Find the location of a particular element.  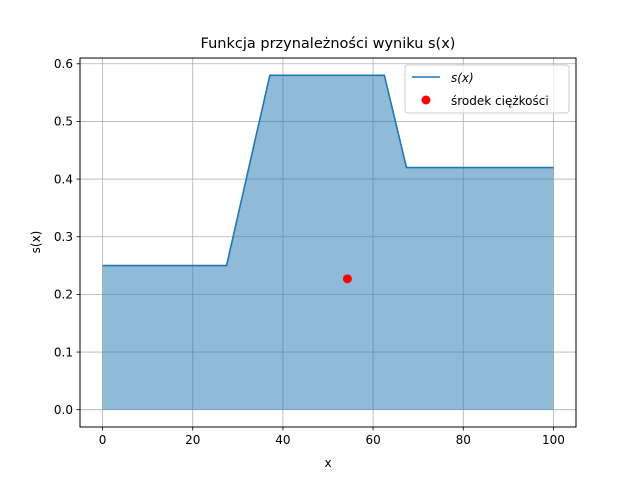

legend: s(x) środek ciężkości is located at coordinates (487, 89).